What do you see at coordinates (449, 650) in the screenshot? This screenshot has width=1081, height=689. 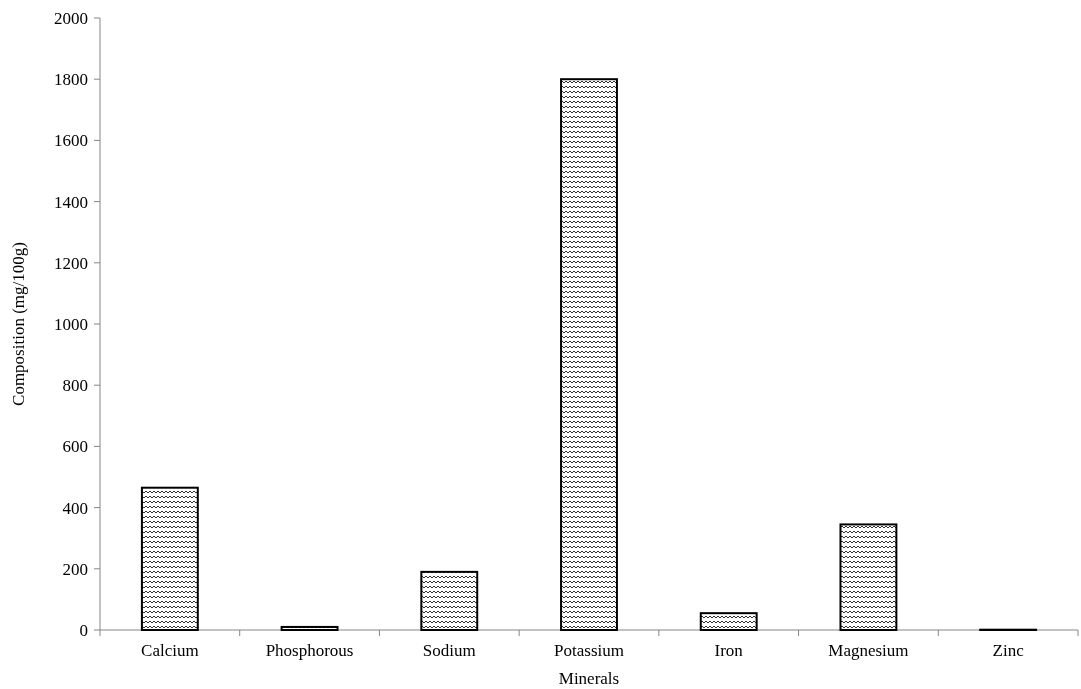 I see `x-tick-label: Sodium` at bounding box center [449, 650].